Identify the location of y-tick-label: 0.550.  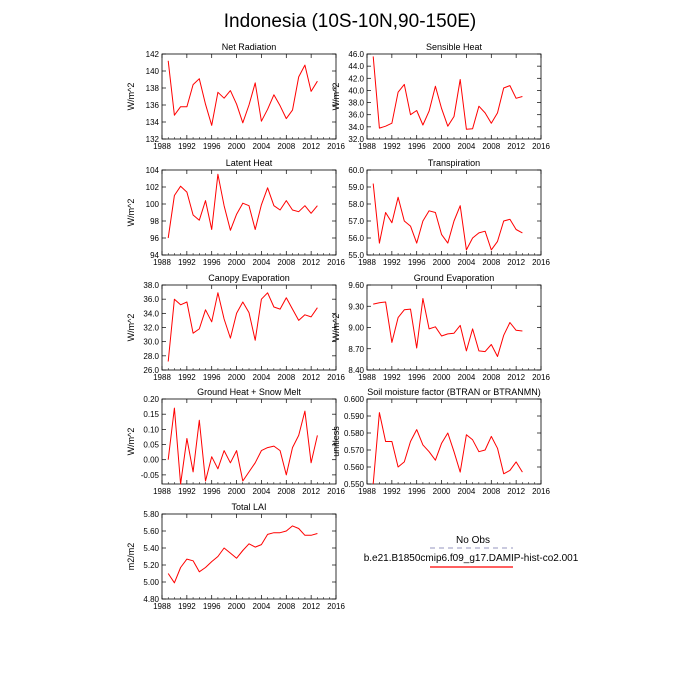
(354, 484).